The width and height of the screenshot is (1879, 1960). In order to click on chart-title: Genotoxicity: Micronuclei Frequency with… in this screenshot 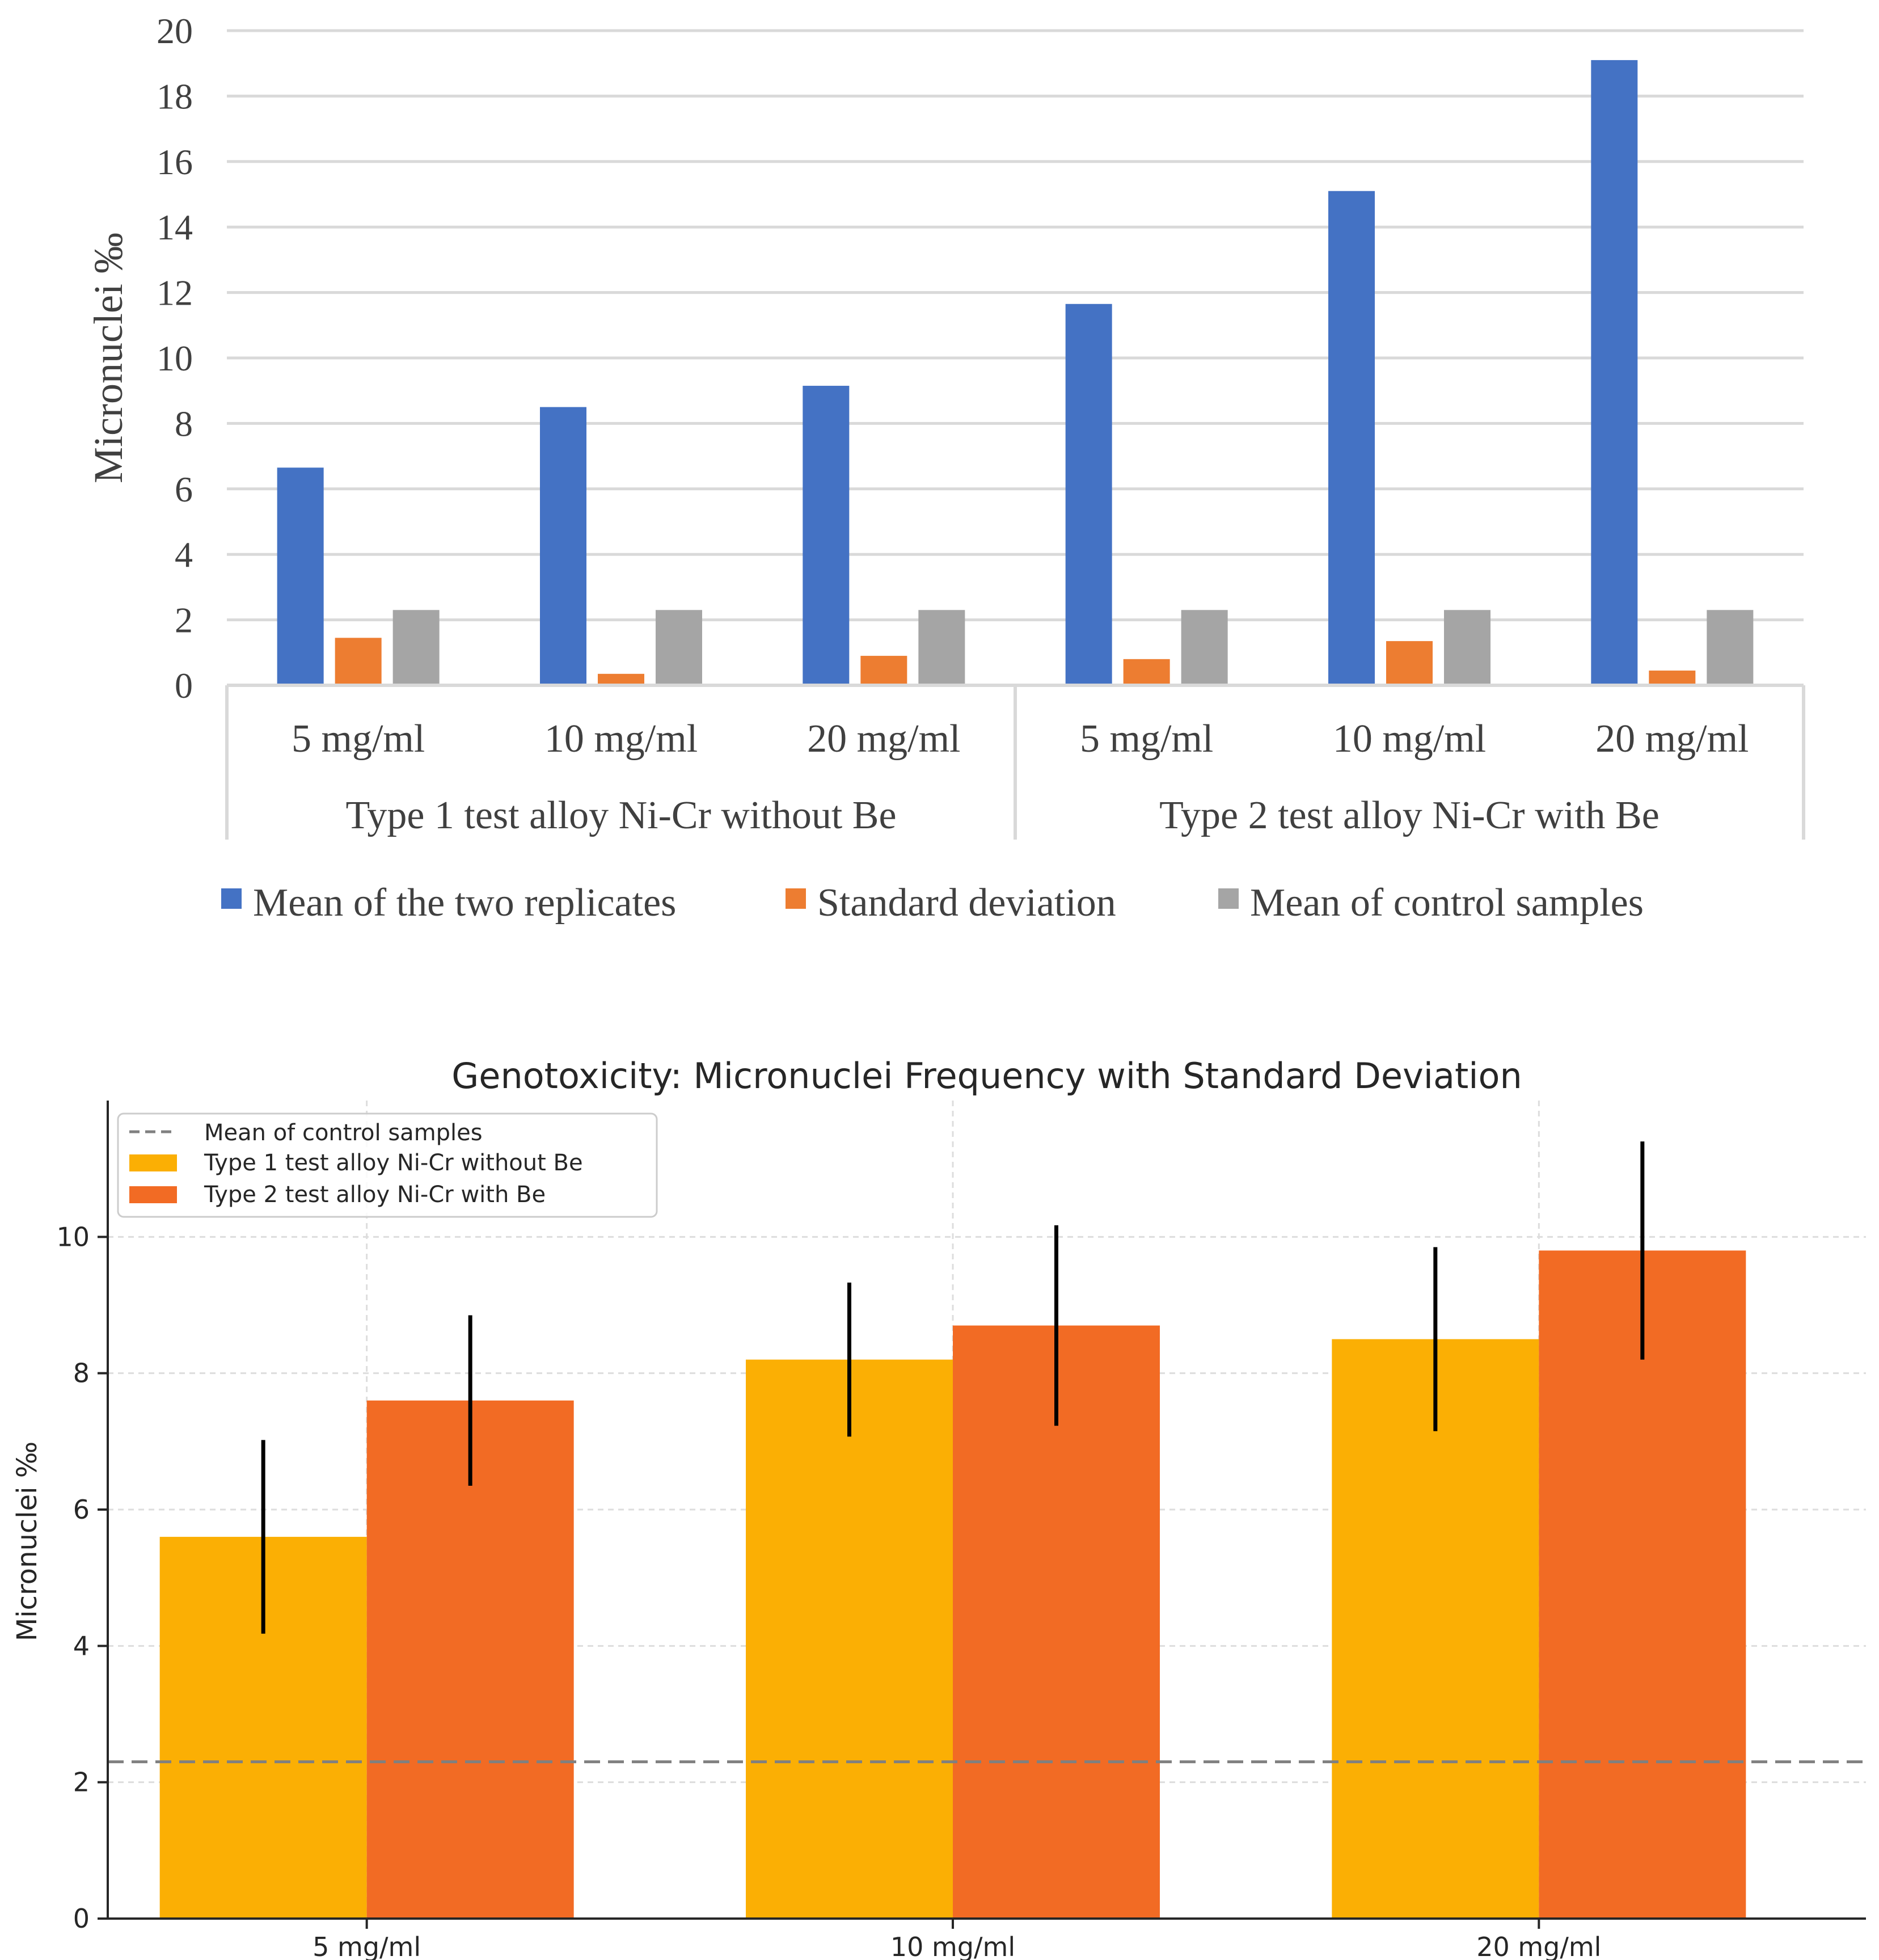, I will do `click(986, 1076)`.